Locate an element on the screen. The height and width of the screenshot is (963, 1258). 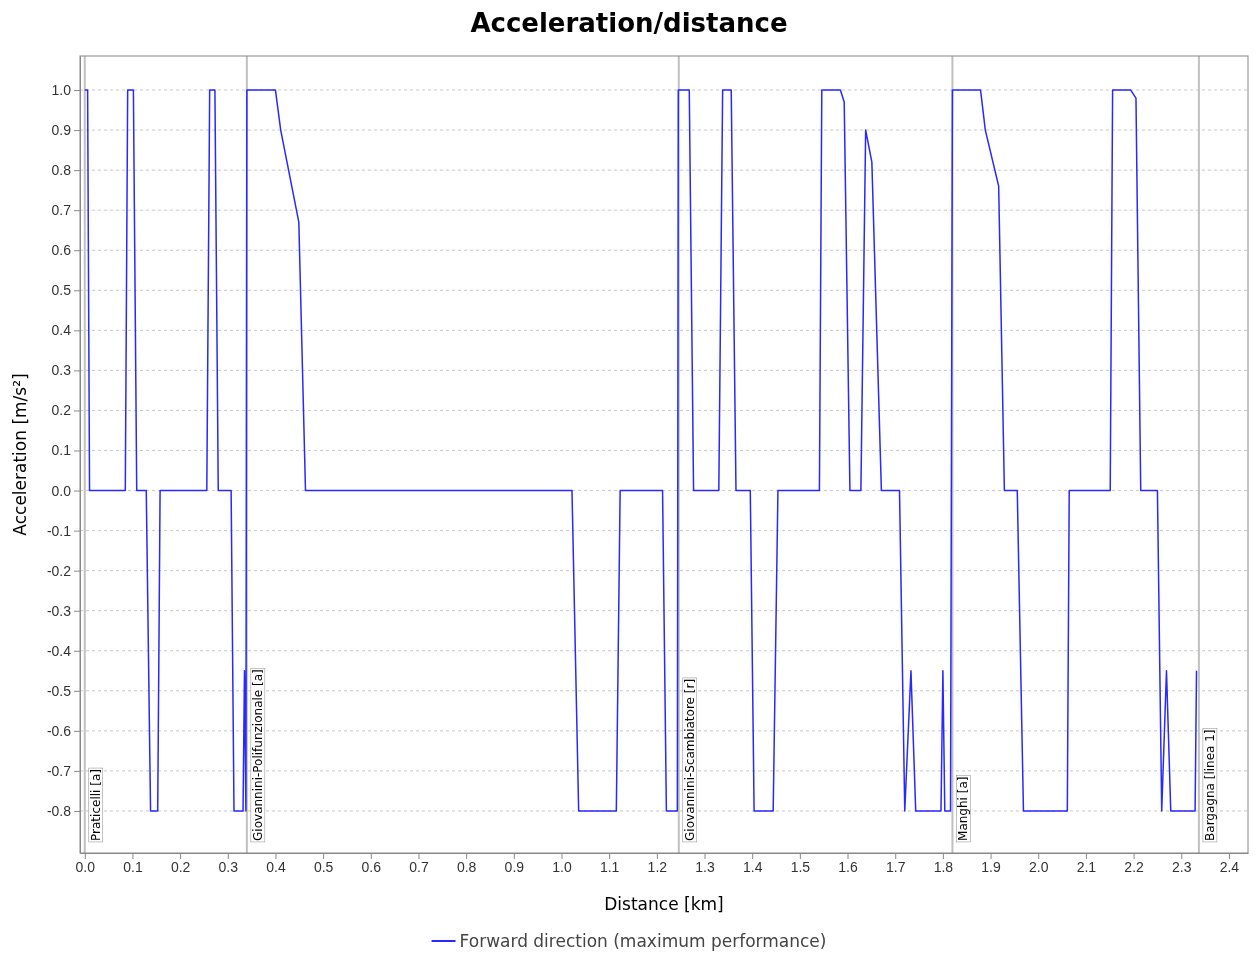
x-tick-label: 0.7 is located at coordinates (419, 866).